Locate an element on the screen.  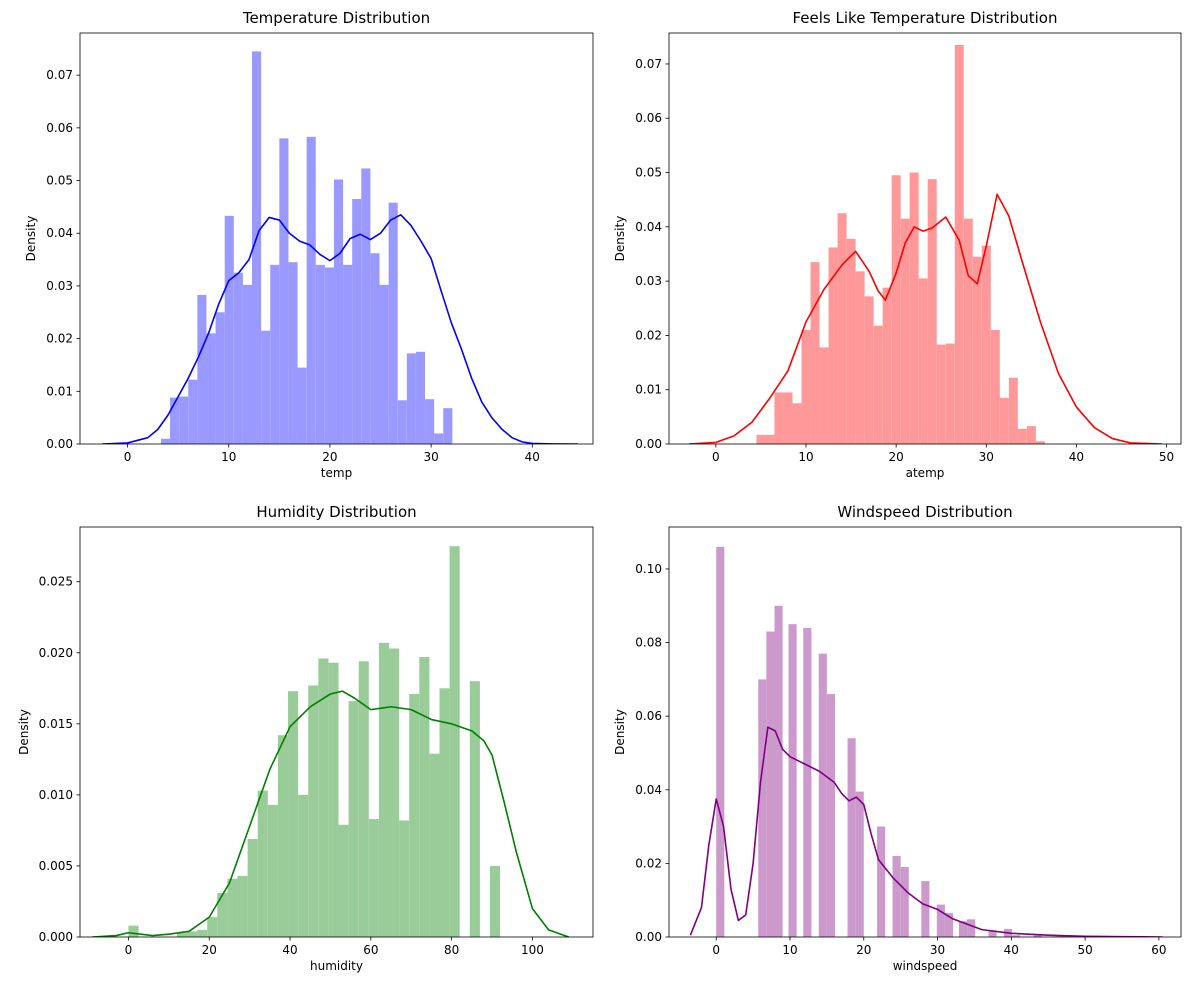
x-tick-label: 100 is located at coordinates (532, 950).